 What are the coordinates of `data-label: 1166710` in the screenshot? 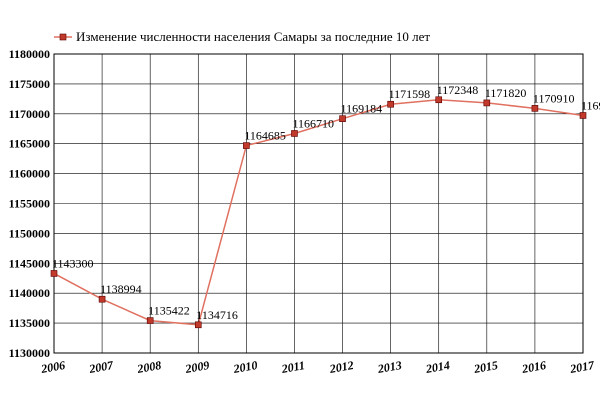 It's located at (313, 123).